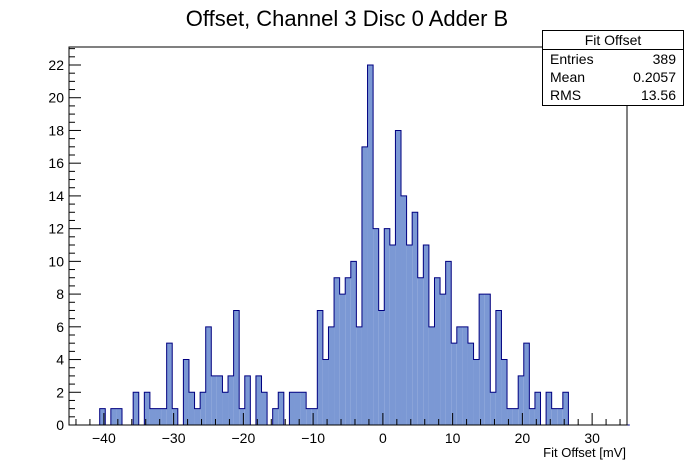  What do you see at coordinates (584, 452) in the screenshot?
I see `x-axis-label: Fit Offset [mV]` at bounding box center [584, 452].